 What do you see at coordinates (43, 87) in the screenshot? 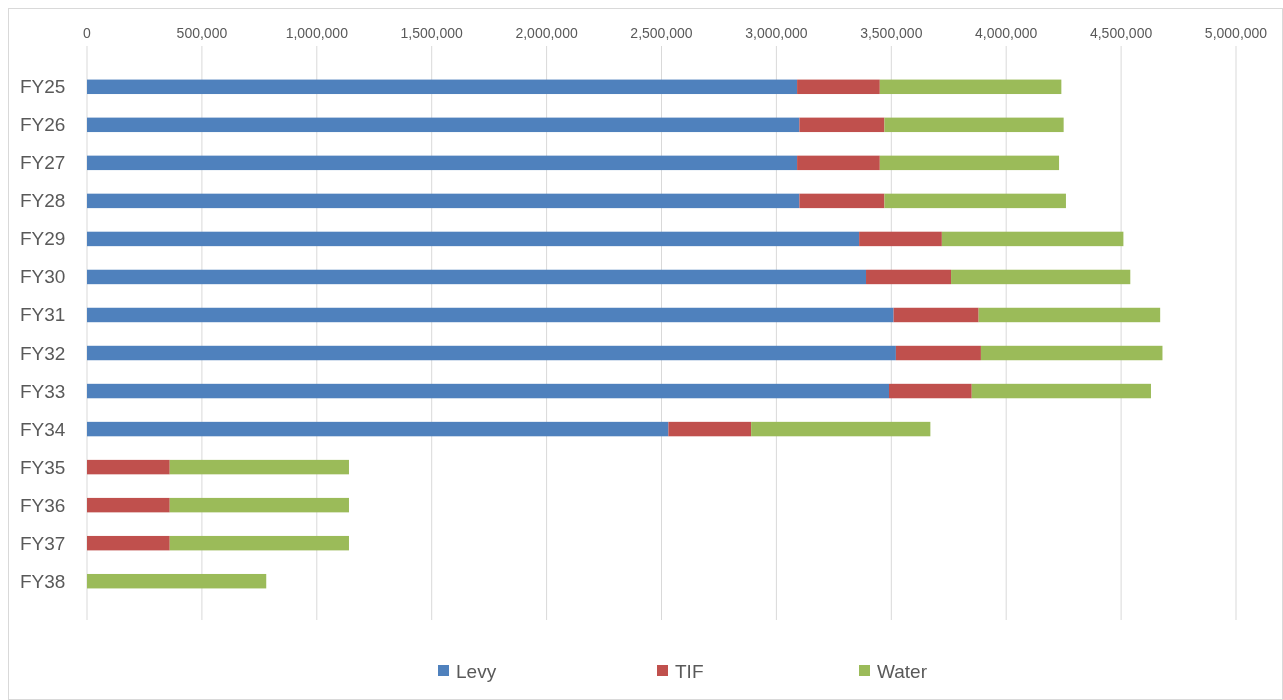
I see `y-tick-label: FY25` at bounding box center [43, 87].